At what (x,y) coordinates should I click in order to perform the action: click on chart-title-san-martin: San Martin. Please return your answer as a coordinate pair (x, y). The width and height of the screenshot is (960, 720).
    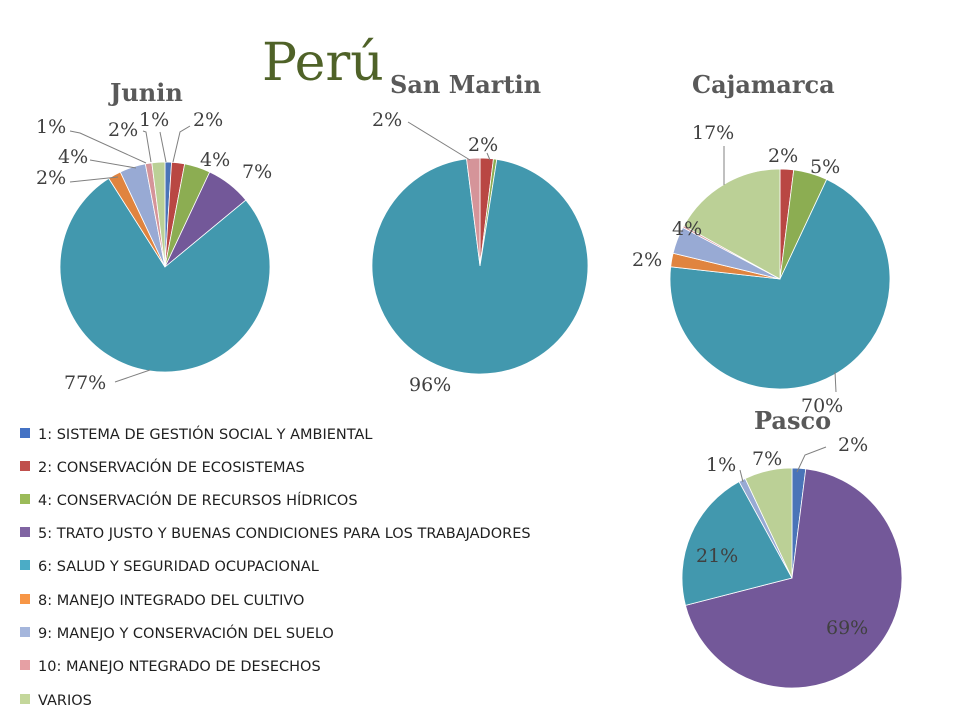
    Looking at the image, I should click on (465, 84).